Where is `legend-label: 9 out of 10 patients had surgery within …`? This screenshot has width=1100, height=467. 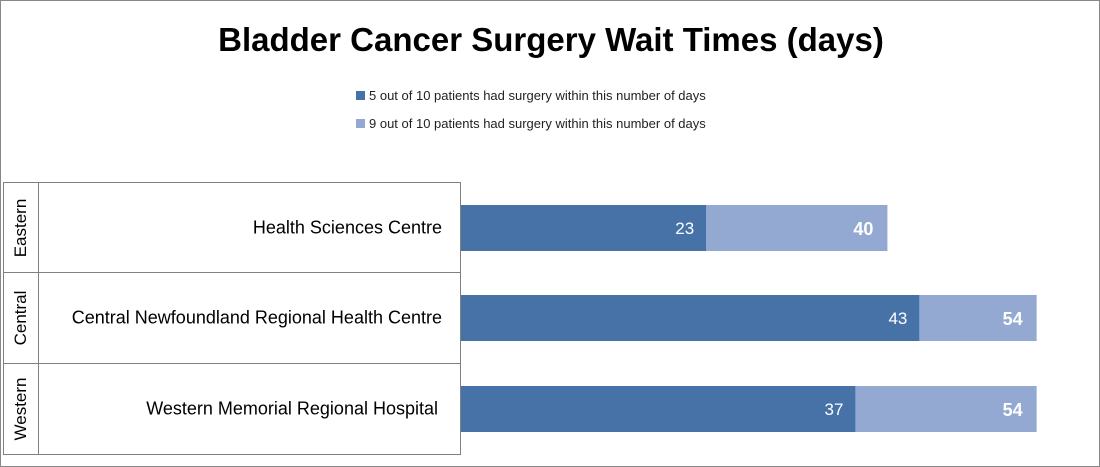
legend-label: 9 out of 10 patients had surgery within … is located at coordinates (537, 123).